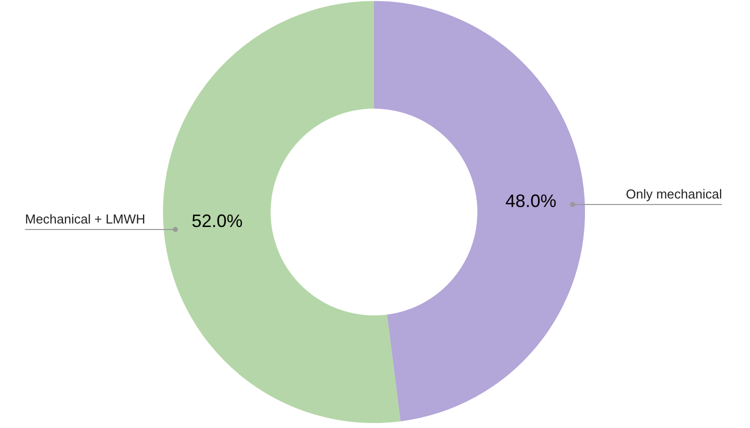 The height and width of the screenshot is (428, 750). Describe the element at coordinates (217, 220) in the screenshot. I see `data-label: 52.0%` at that location.